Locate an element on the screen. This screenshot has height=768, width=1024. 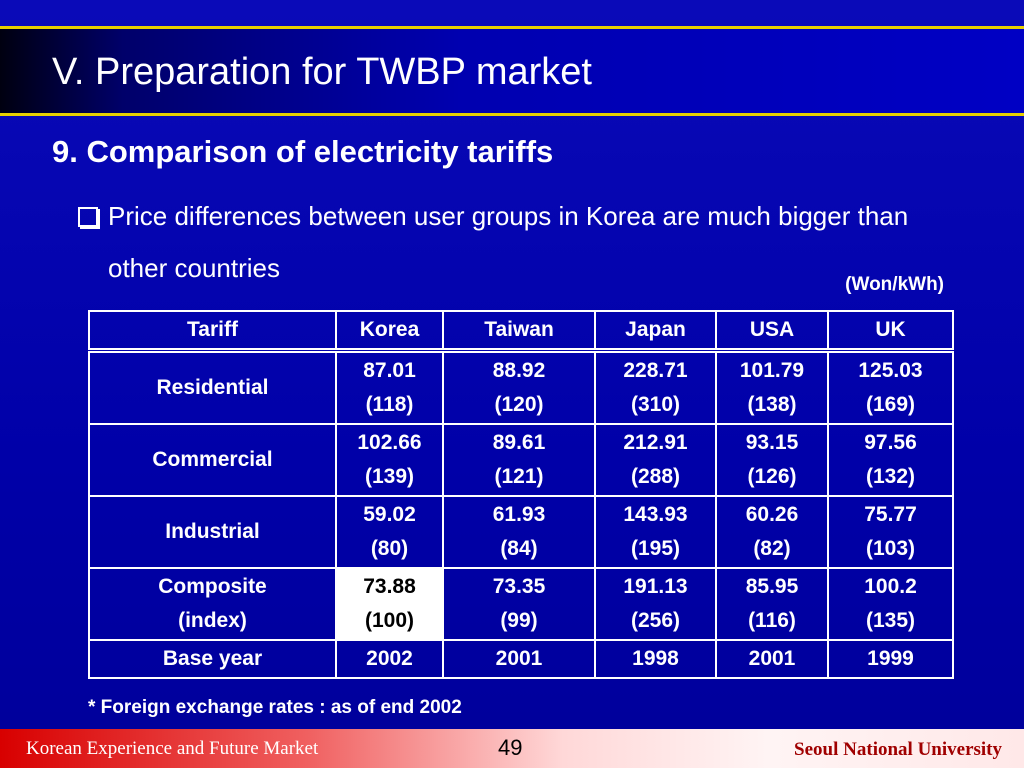
row-label-line: Residential is located at coordinates (212, 387).